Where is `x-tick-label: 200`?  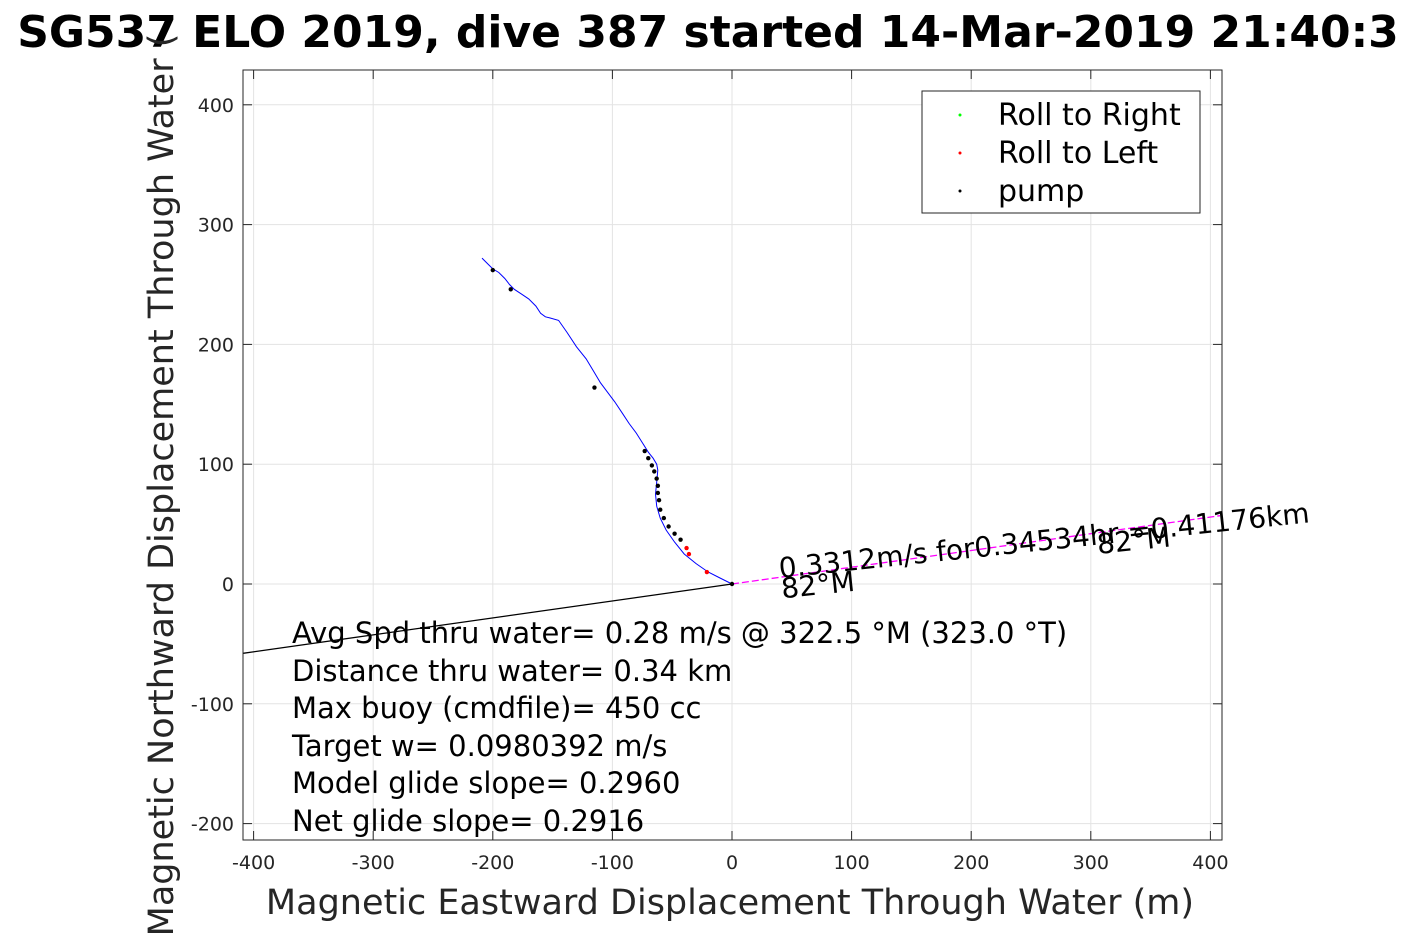 x-tick-label: 200 is located at coordinates (971, 863).